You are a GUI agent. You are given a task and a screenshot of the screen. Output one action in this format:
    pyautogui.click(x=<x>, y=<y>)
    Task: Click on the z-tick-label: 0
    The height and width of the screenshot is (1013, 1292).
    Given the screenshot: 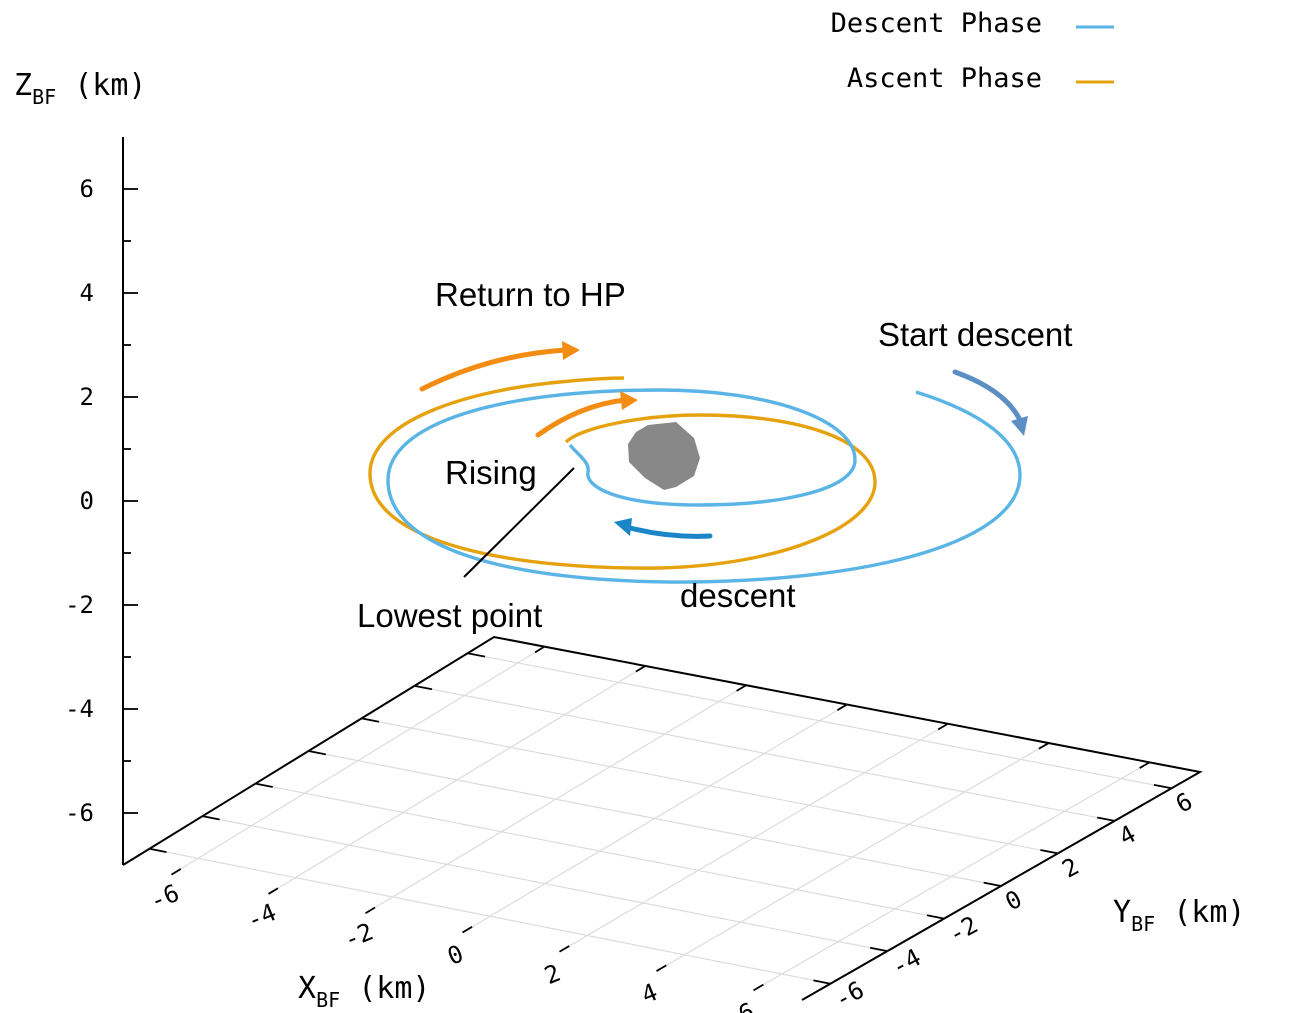 What is the action you would take?
    pyautogui.click(x=87, y=501)
    